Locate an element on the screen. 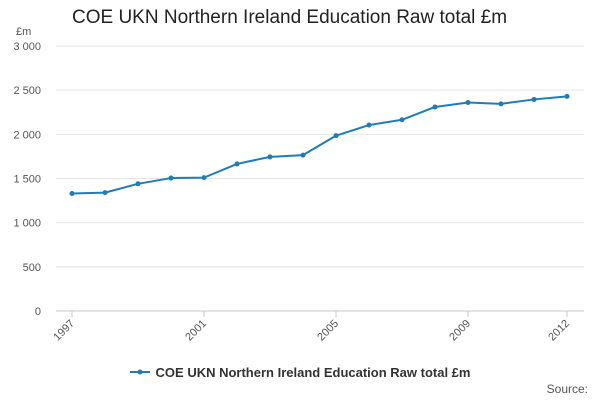 The image size is (600, 400). y-tick-label: 1 000 is located at coordinates (27, 224).